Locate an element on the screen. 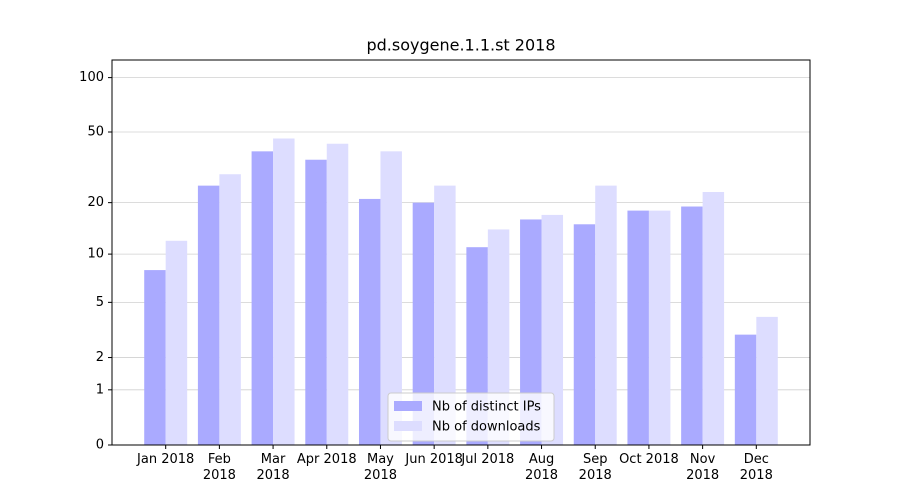 The height and width of the screenshot is (500, 900). x-tick-label: Nov 2018 is located at coordinates (703, 467).